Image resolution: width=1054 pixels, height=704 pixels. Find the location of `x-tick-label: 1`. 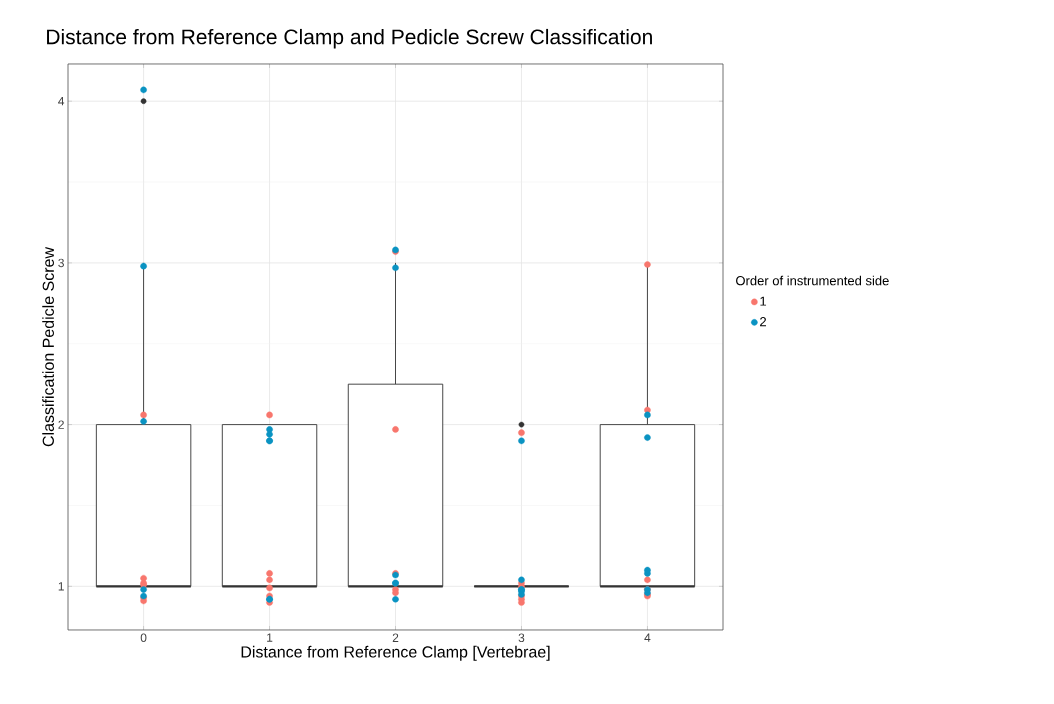

x-tick-label: 1 is located at coordinates (270, 637).